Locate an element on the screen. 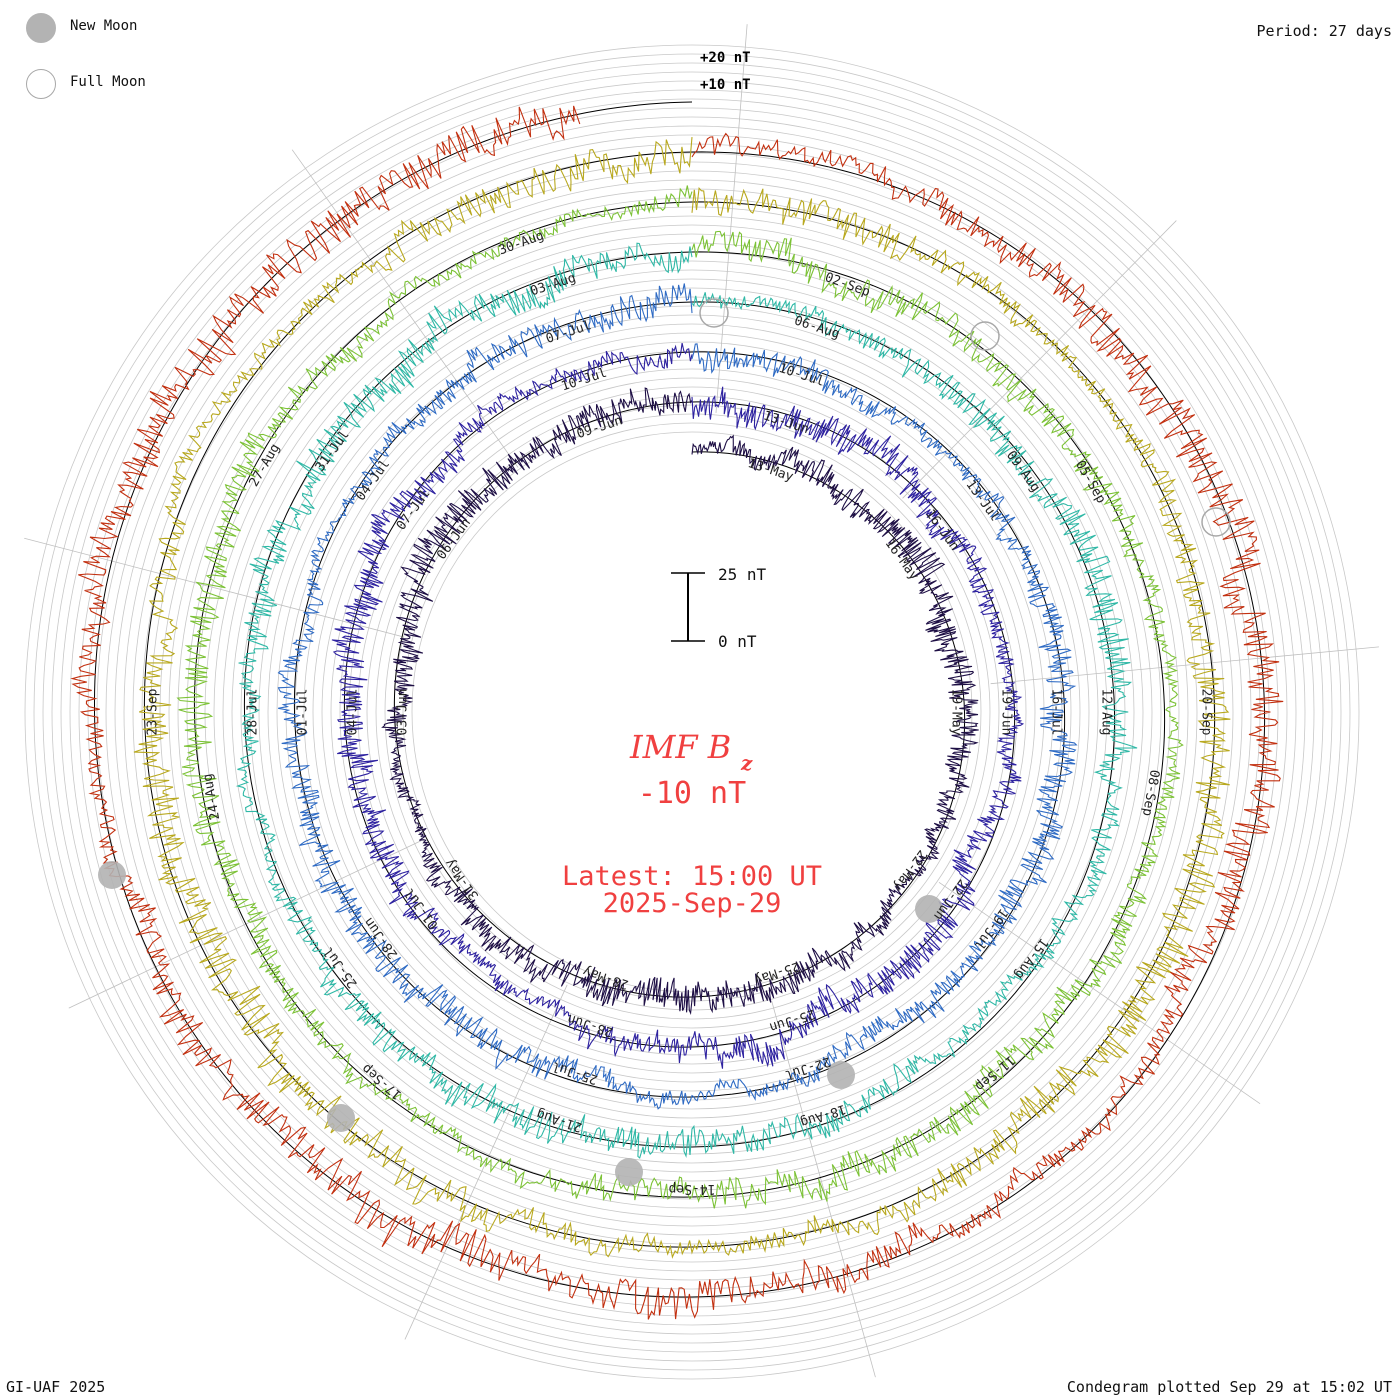 Image resolution: width=1400 pixels, height=1400 pixels. legend-full-moon-label: Full Moon is located at coordinates (108, 82).